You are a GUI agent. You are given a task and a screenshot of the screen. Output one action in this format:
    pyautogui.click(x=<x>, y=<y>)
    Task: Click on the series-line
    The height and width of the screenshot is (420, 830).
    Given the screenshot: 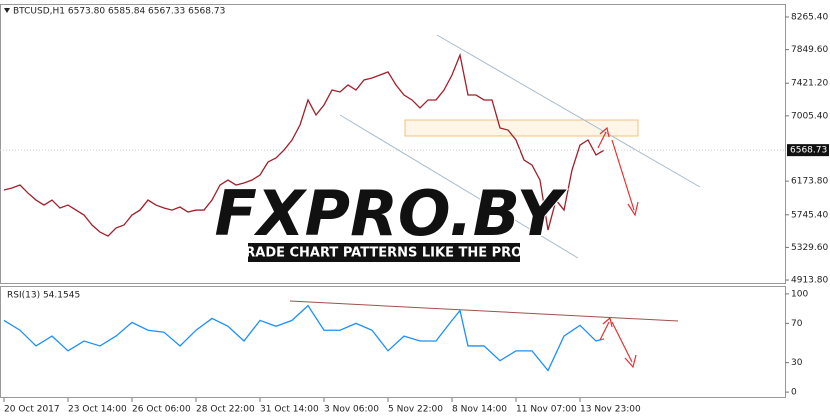 What is the action you would take?
    pyautogui.click(x=304, y=338)
    